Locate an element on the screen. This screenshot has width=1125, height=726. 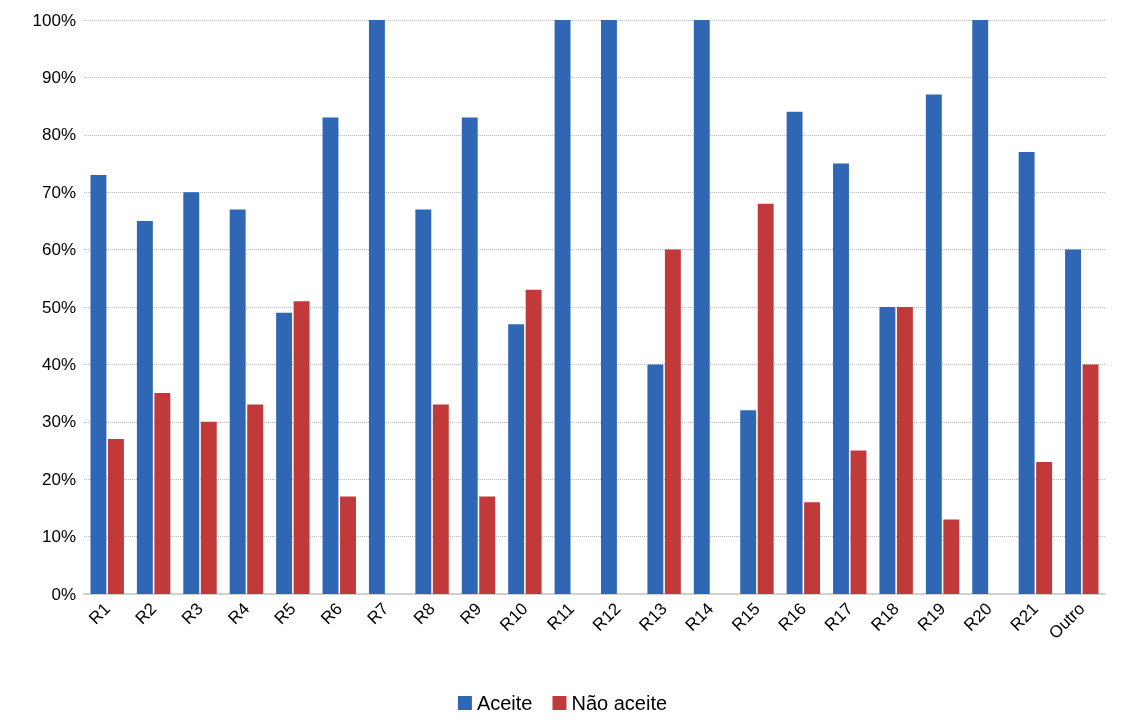
x-tick-label: R7 is located at coordinates (378, 614).